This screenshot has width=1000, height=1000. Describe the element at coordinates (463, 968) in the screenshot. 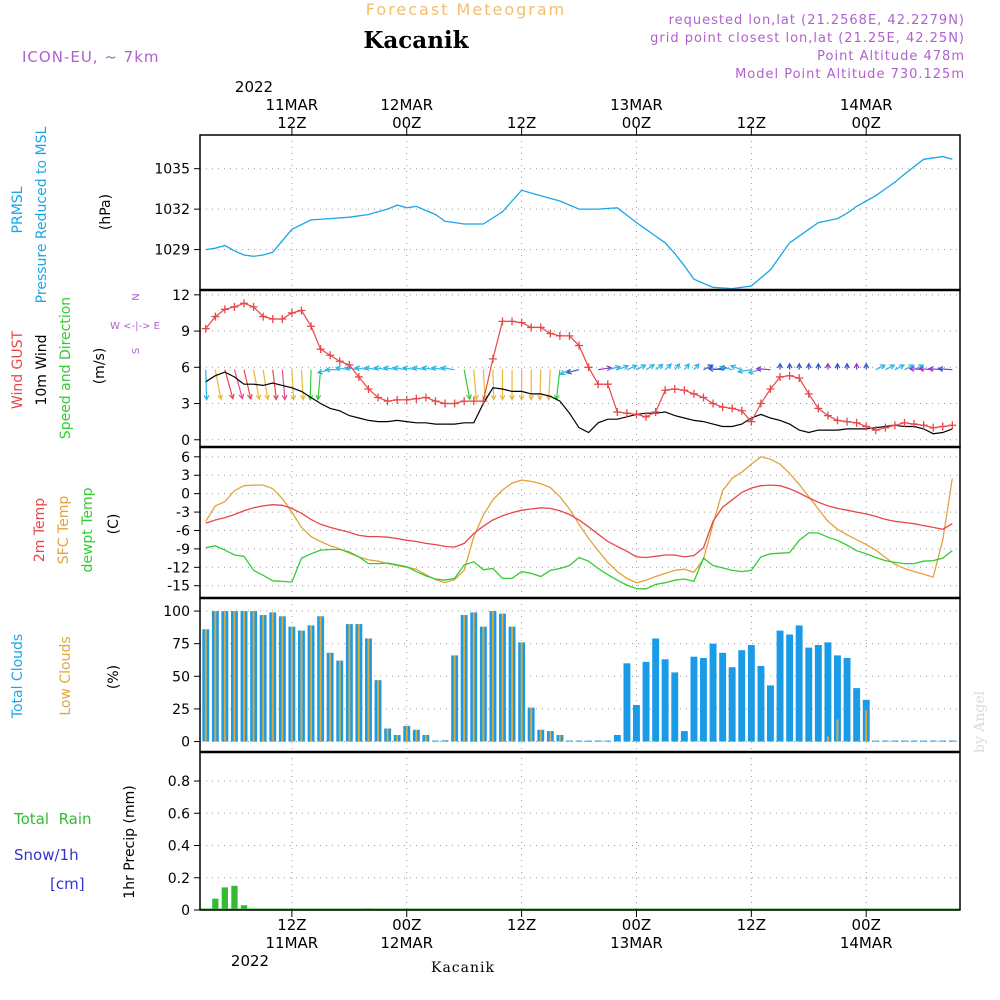

I see `footer-location: Kacanik` at that location.